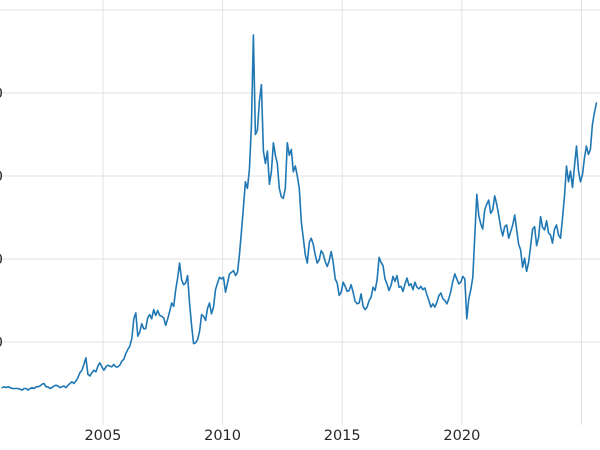  What do you see at coordinates (1, 343) in the screenshot?
I see `svg-text: 10` at bounding box center [1, 343].